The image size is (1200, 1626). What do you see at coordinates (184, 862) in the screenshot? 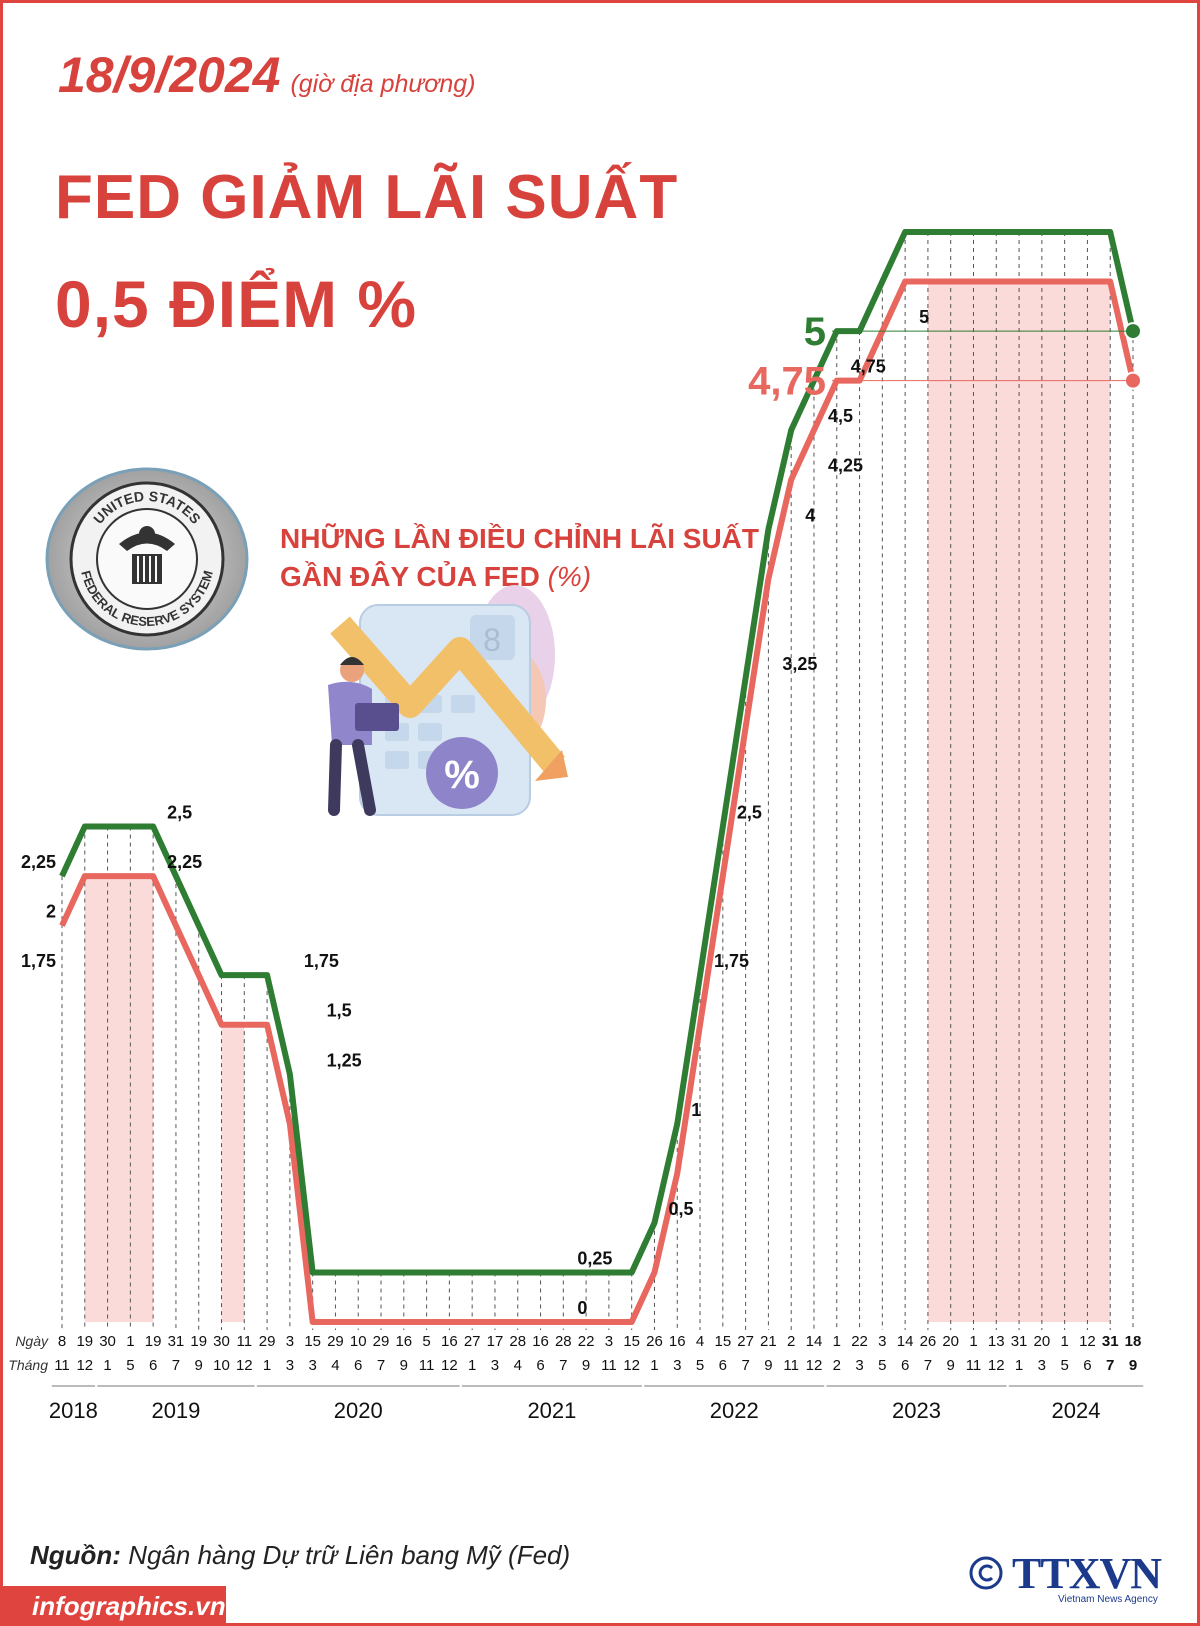
I see `value-label: 2,25` at bounding box center [184, 862].